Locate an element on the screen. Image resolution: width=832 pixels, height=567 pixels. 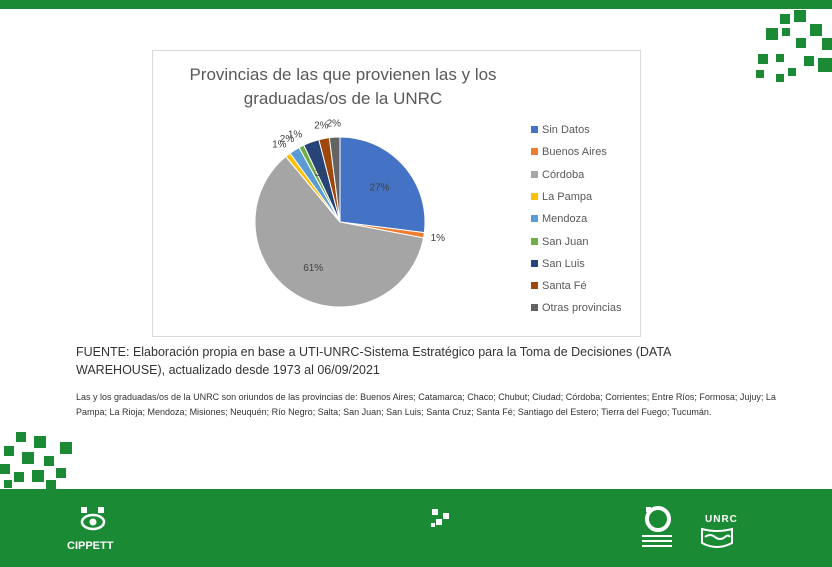
legend-item-4: La Pampa is located at coordinates (586, 197).